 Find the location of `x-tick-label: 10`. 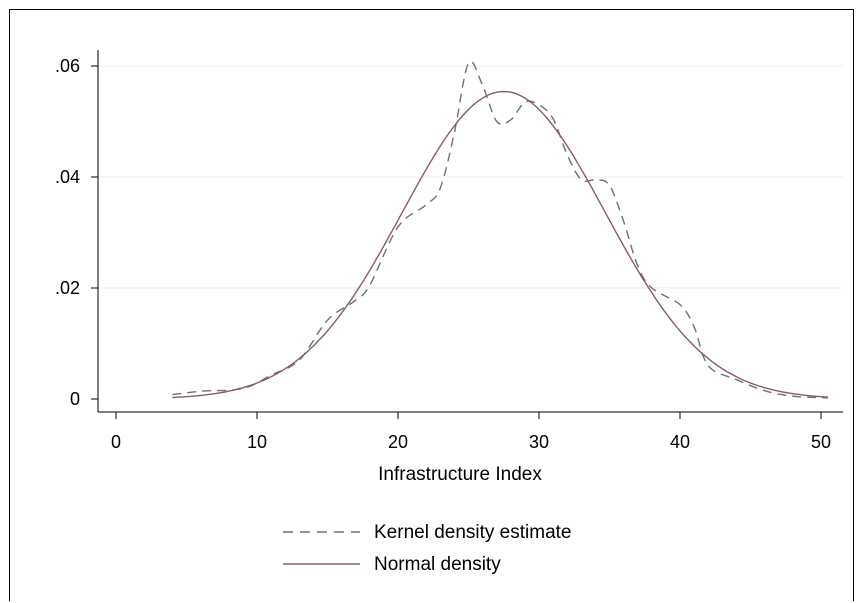

x-tick-label: 10 is located at coordinates (257, 442).